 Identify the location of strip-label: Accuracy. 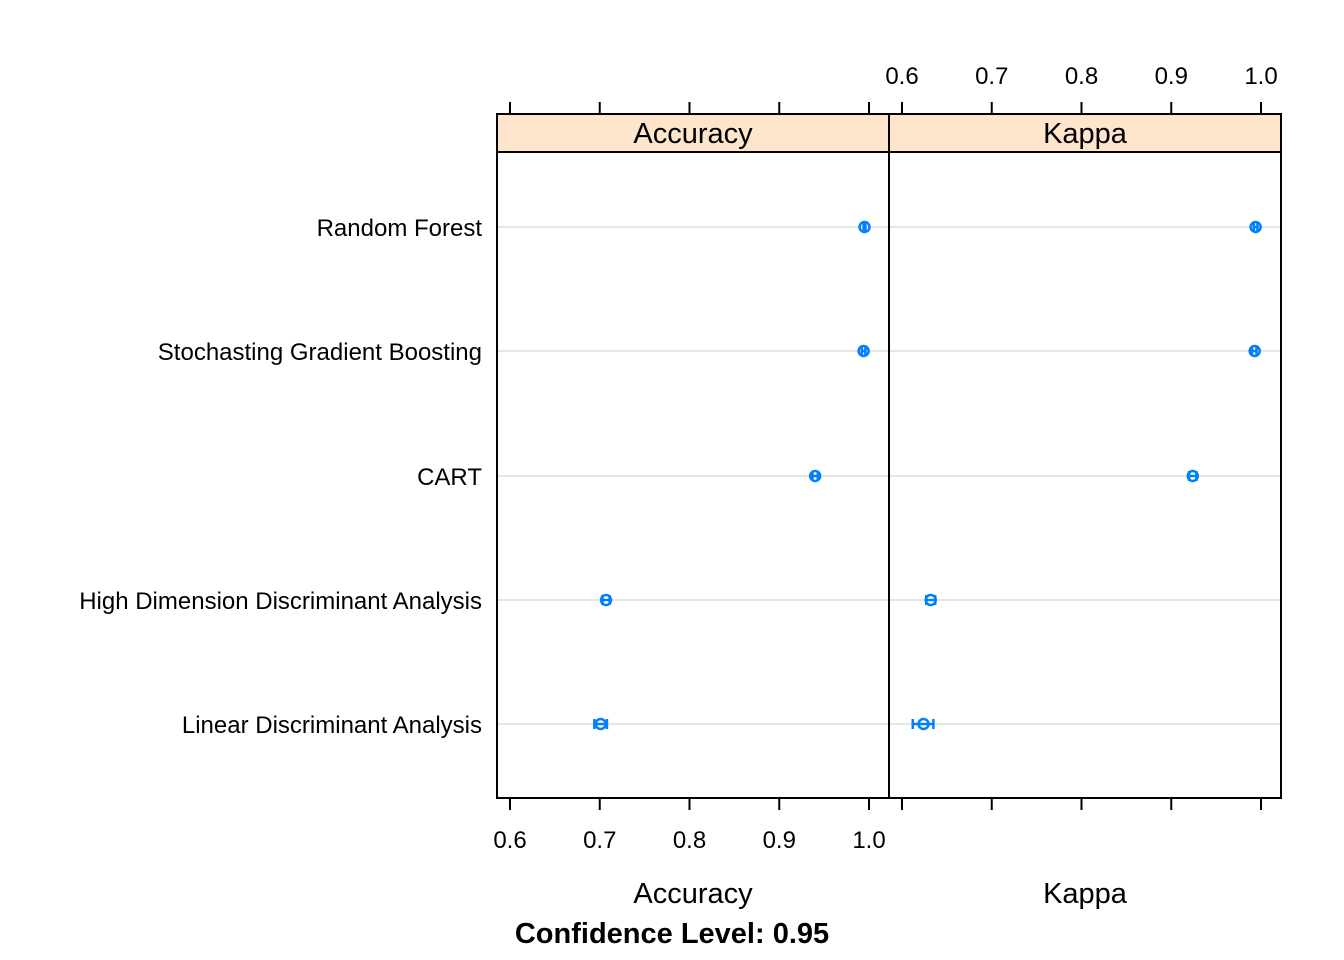
(693, 134).